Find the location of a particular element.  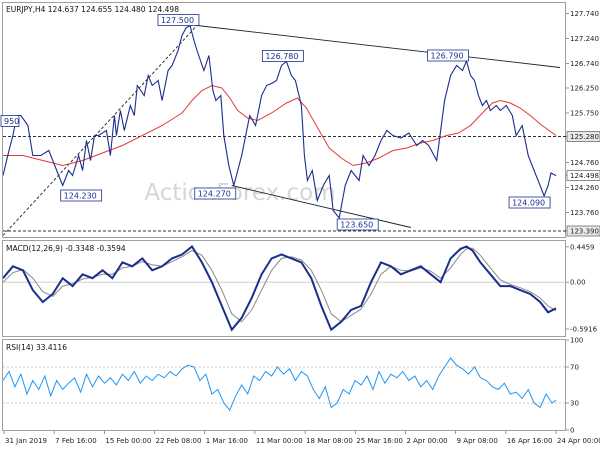

x-tick-label: 9 Apr 08:00 is located at coordinates (477, 441).